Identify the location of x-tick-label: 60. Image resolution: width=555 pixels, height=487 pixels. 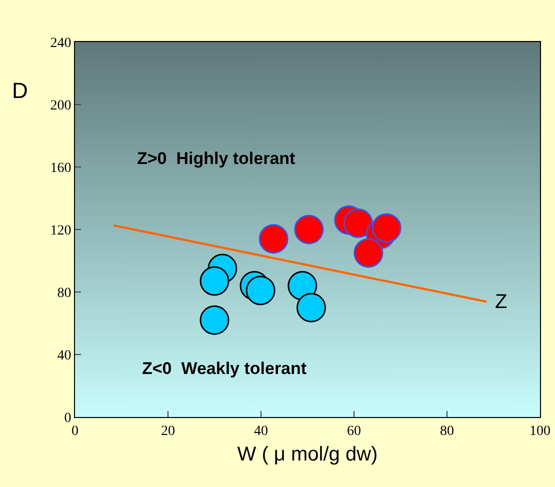
(354, 431).